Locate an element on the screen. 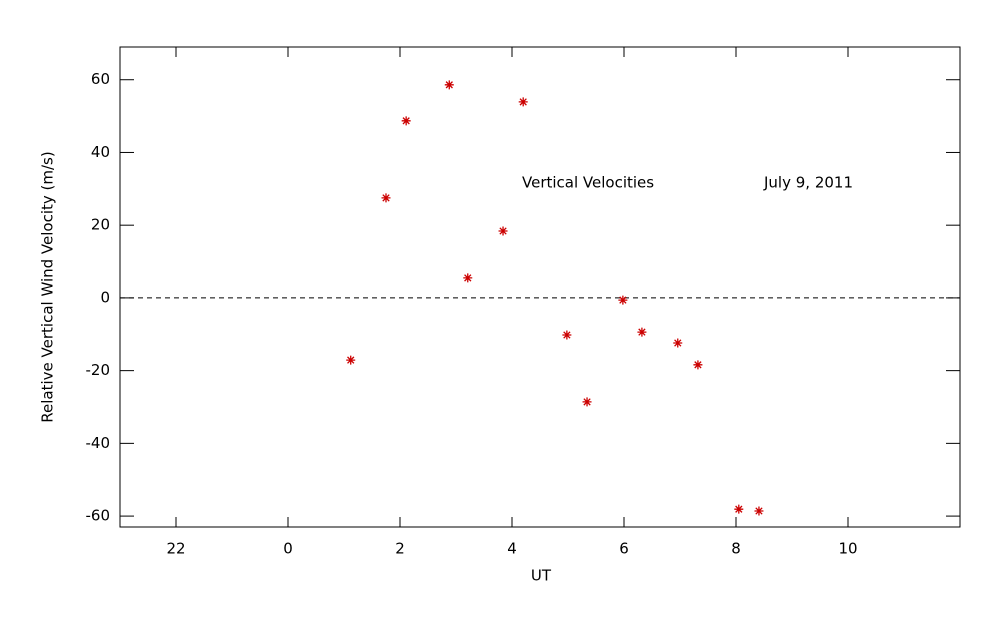 This screenshot has height=625, width=1000. y-tick-label: 20 is located at coordinates (100, 225).